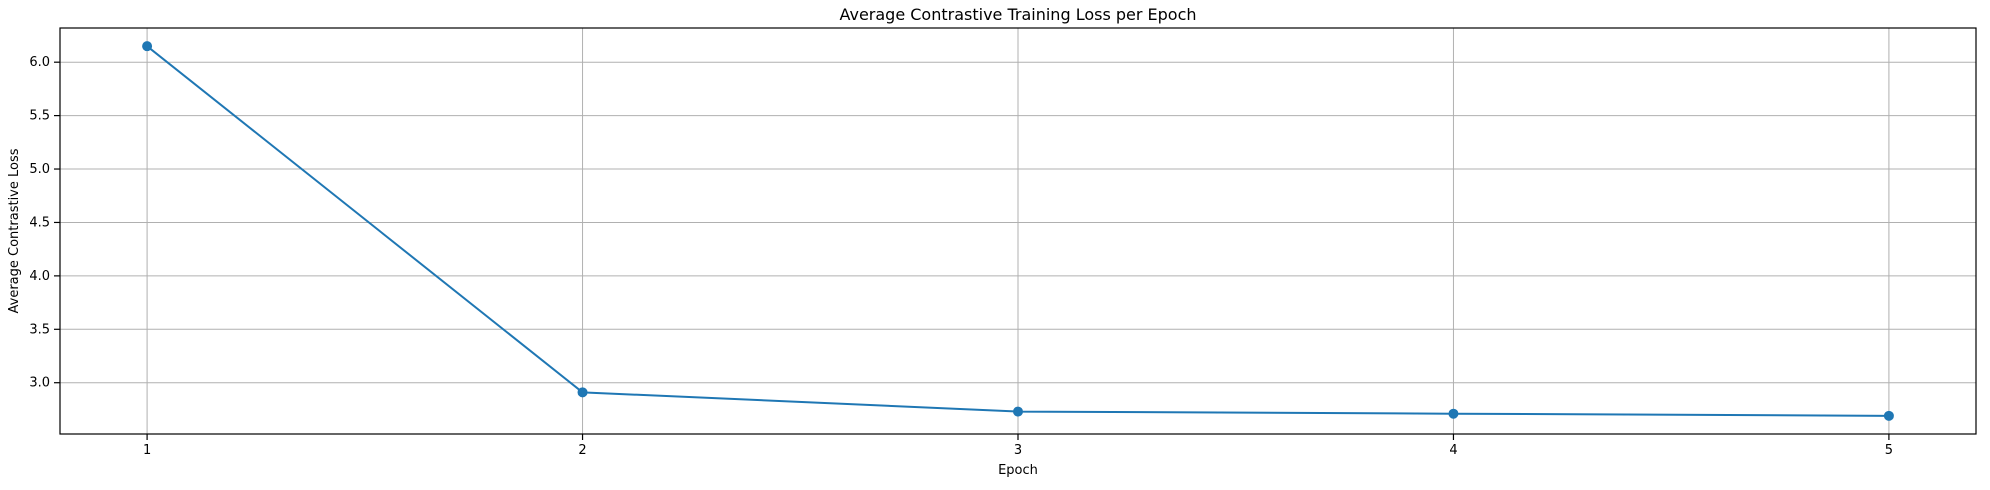  I want to click on x-axis: 1 2 3 4 5, so click(1018, 446).